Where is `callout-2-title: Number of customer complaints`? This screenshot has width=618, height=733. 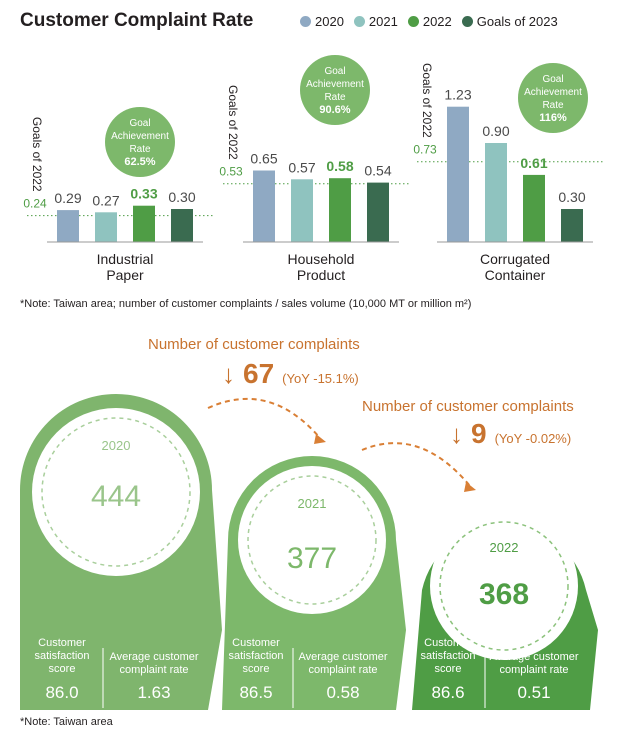 callout-2-title: Number of customer complaints is located at coordinates (468, 407).